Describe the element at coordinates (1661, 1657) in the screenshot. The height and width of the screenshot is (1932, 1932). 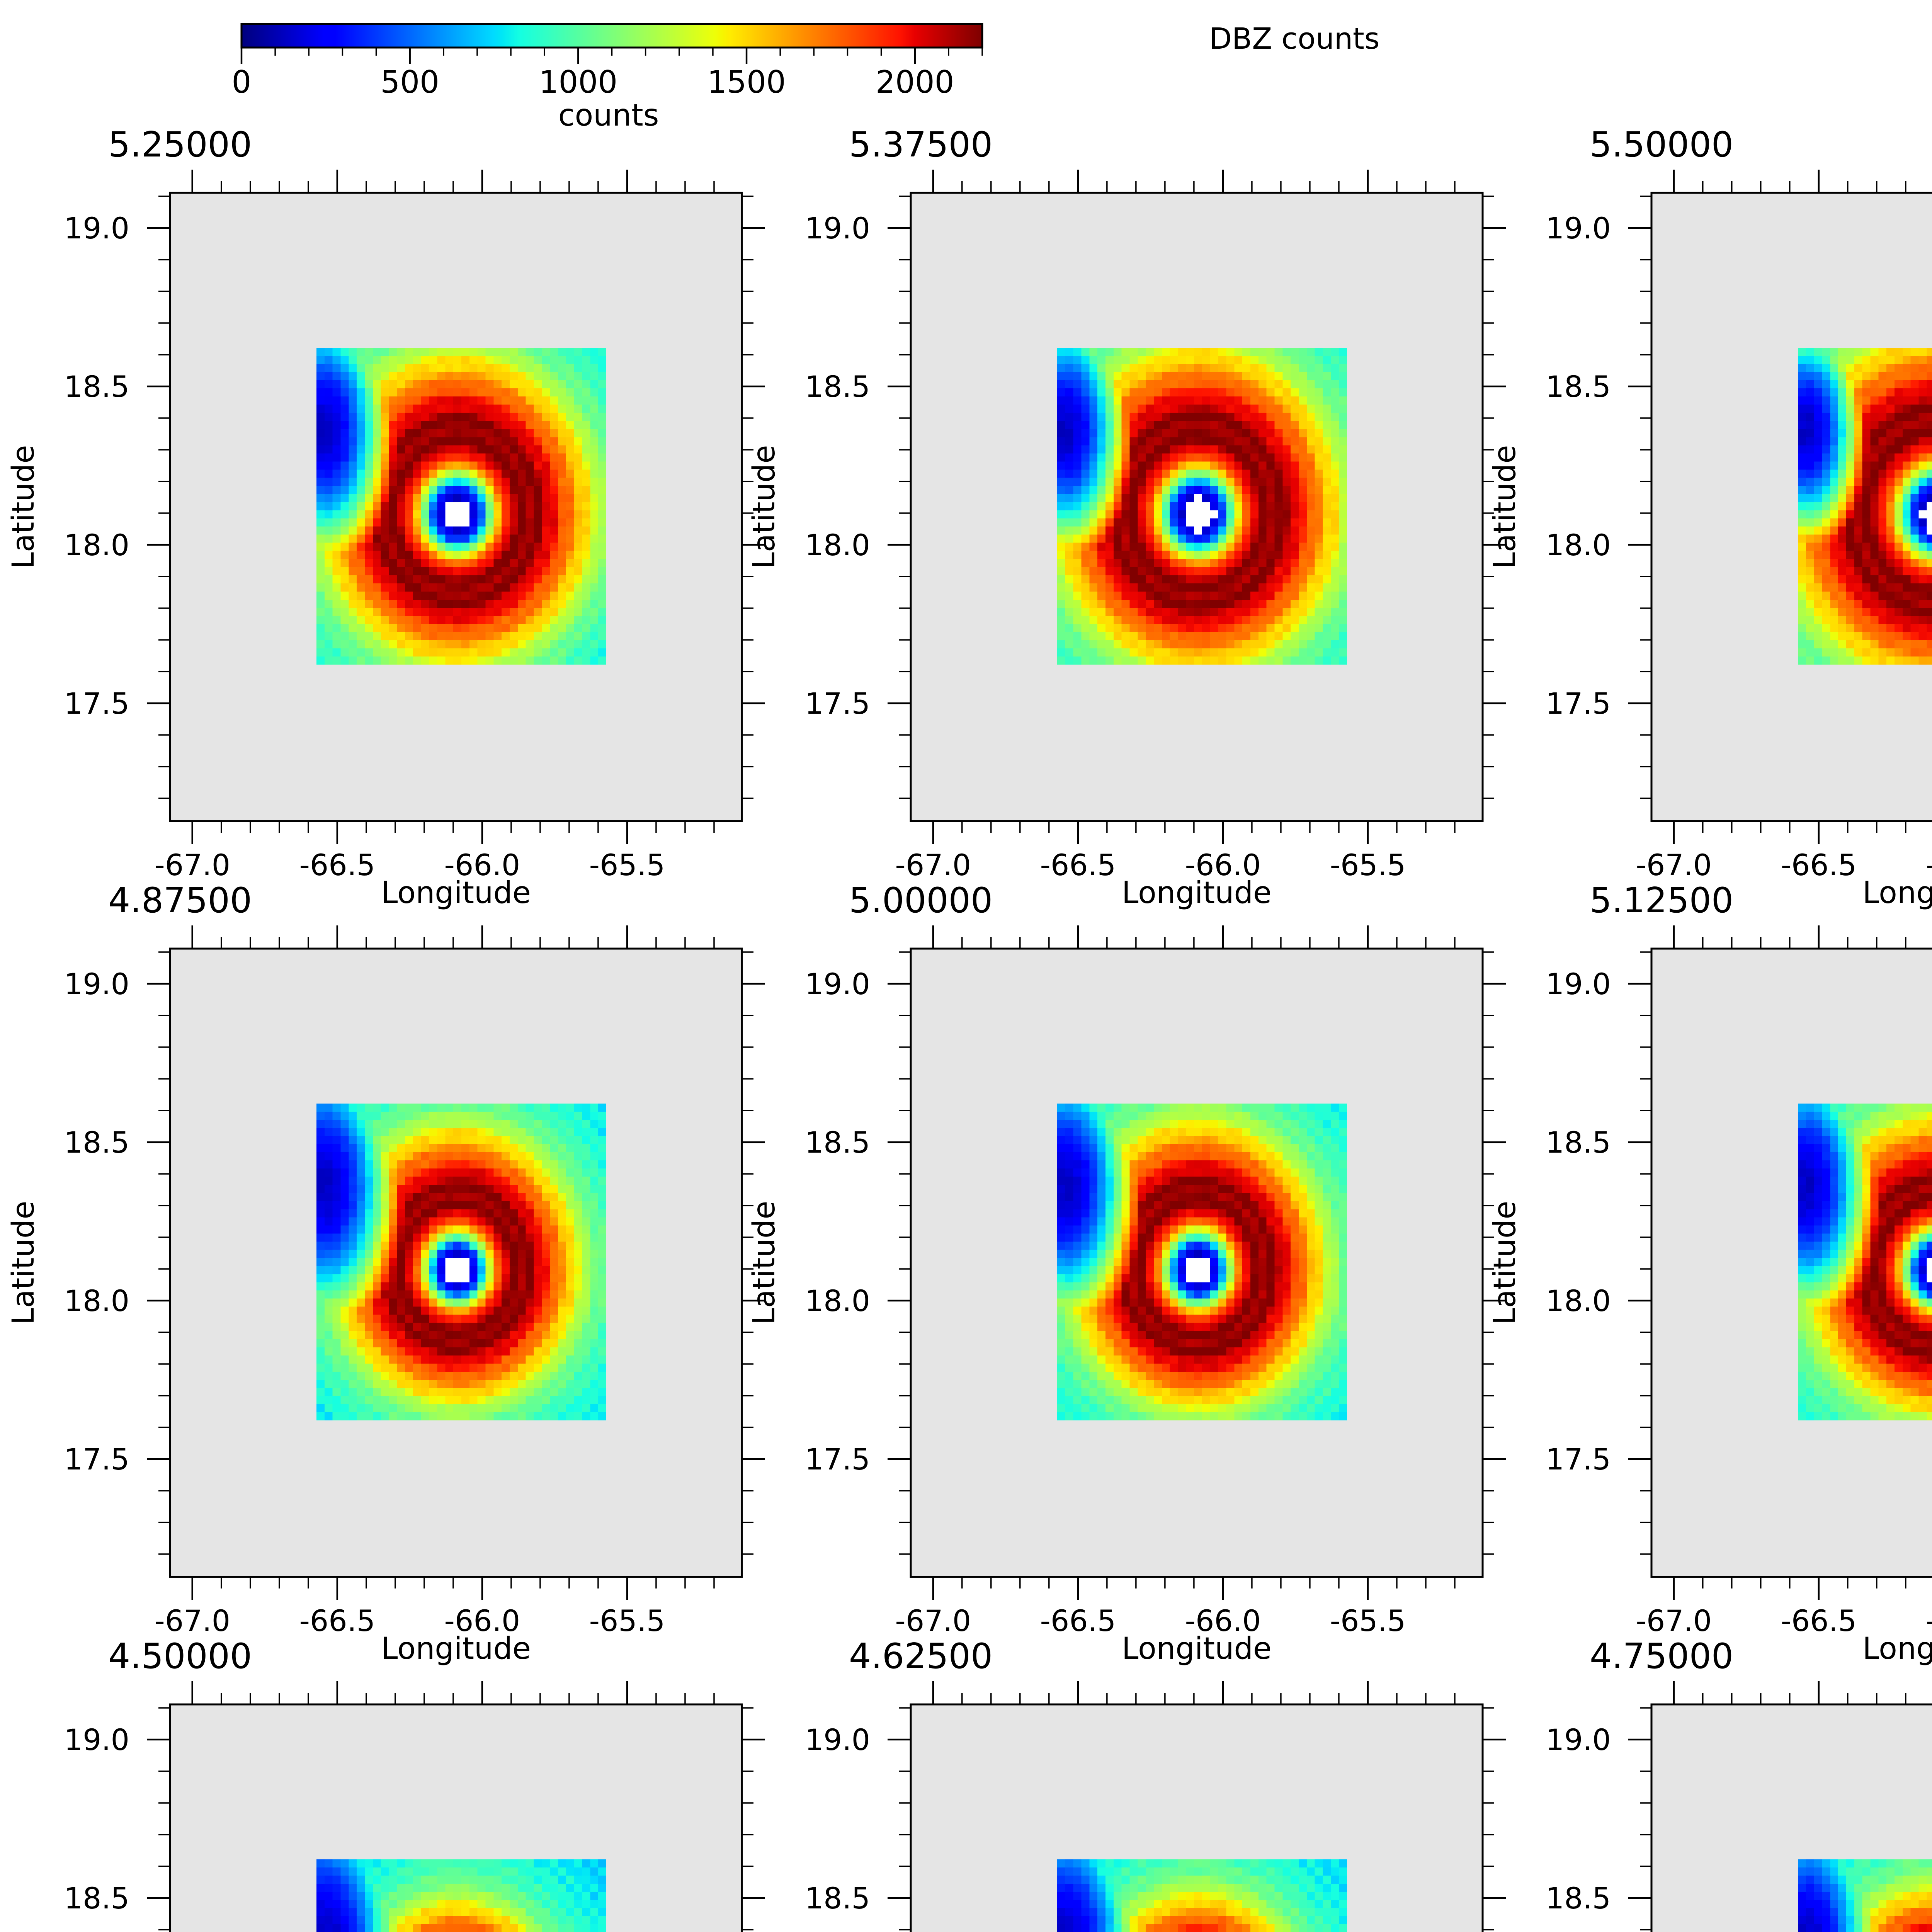
I see `panel-title: 4.75000` at that location.